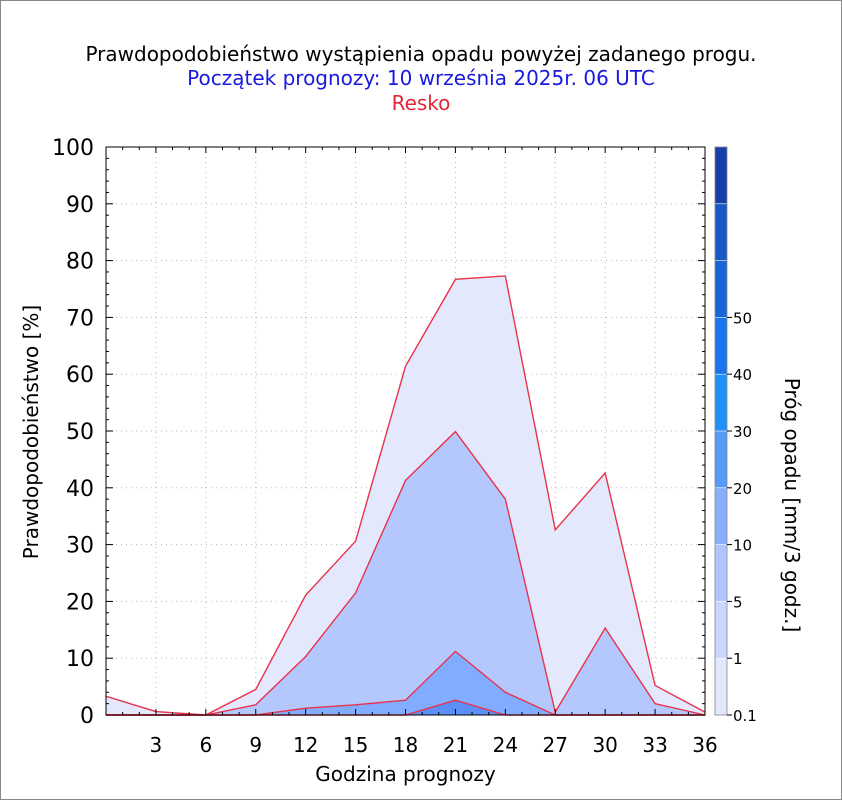  What do you see at coordinates (80, 432) in the screenshot?
I see `y-tick-label: 50` at bounding box center [80, 432].